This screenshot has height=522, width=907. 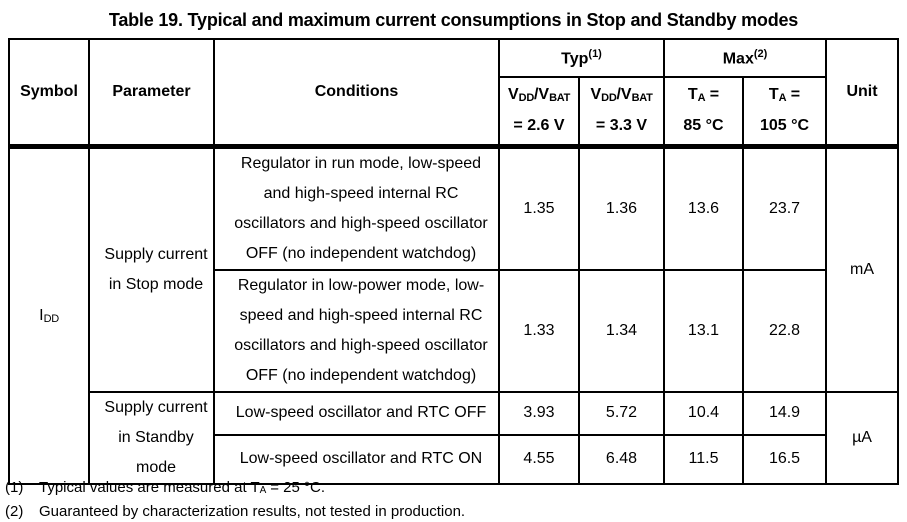 What do you see at coordinates (703, 459) in the screenshot?
I see `max-85c-value: 11.5` at bounding box center [703, 459].